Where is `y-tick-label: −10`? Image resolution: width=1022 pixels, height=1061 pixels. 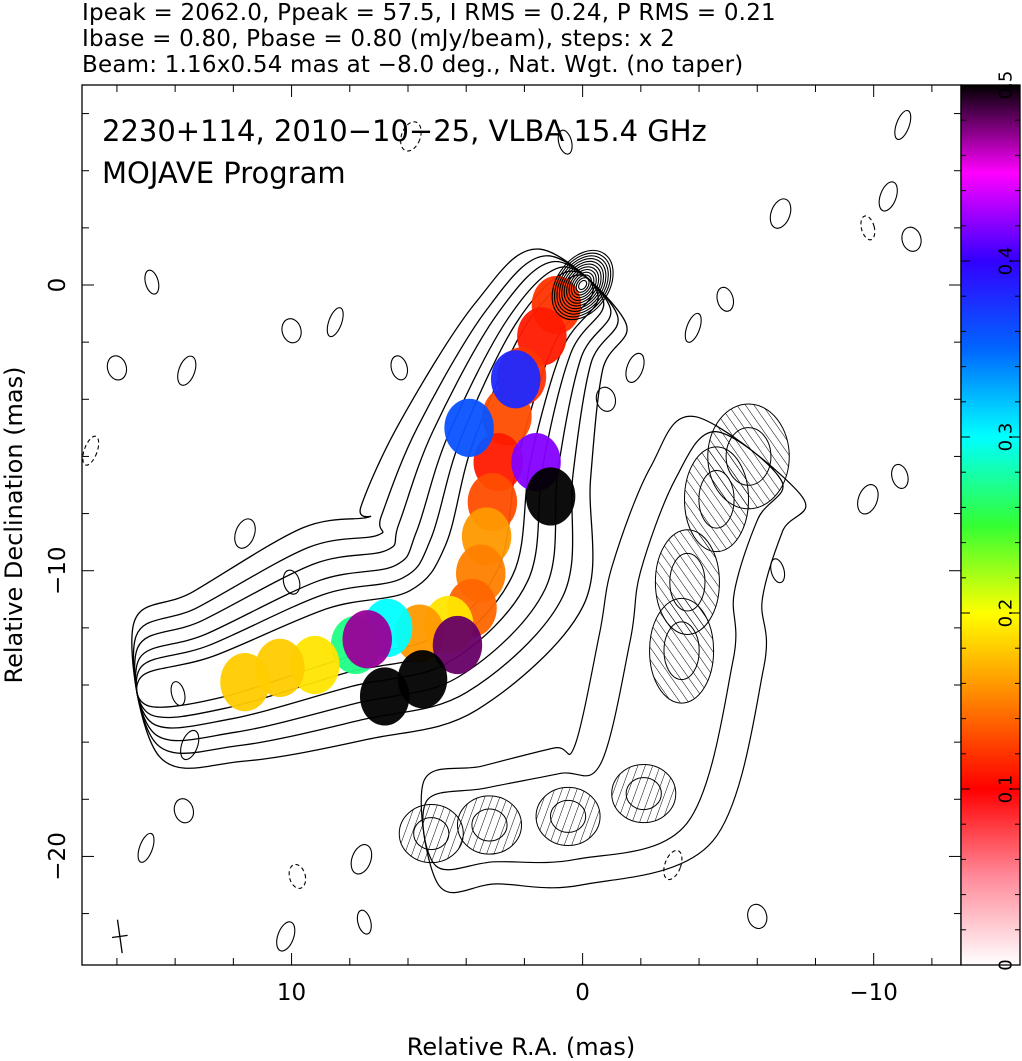 y-tick-label: −10 is located at coordinates (58, 570).